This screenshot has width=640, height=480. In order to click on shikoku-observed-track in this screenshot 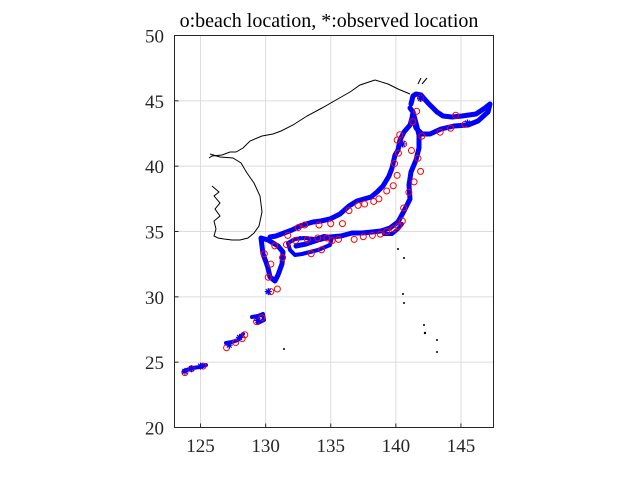, I will do `click(310, 245)`.